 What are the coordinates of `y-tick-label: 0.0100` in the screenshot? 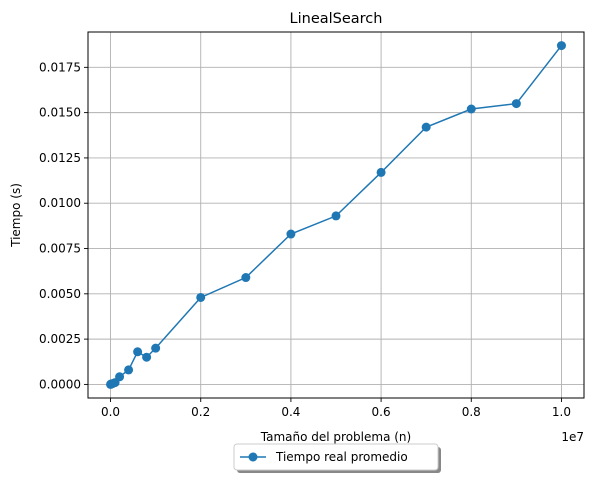 It's located at (60, 203).